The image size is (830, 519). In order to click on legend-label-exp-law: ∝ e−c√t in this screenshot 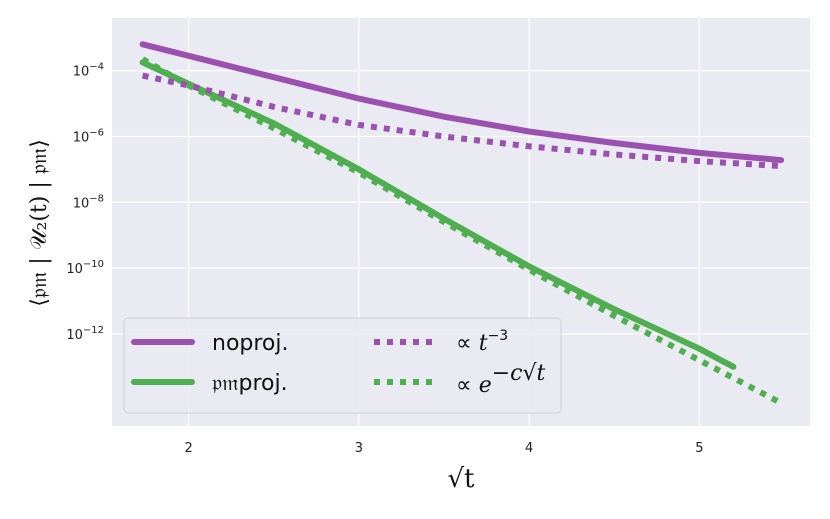, I will do `click(501, 379)`.